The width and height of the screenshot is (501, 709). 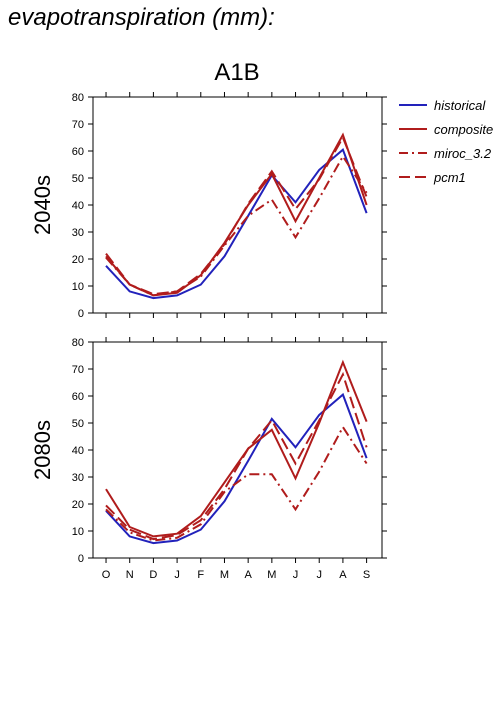 What do you see at coordinates (463, 129) in the screenshot?
I see `legend-label: composite` at bounding box center [463, 129].